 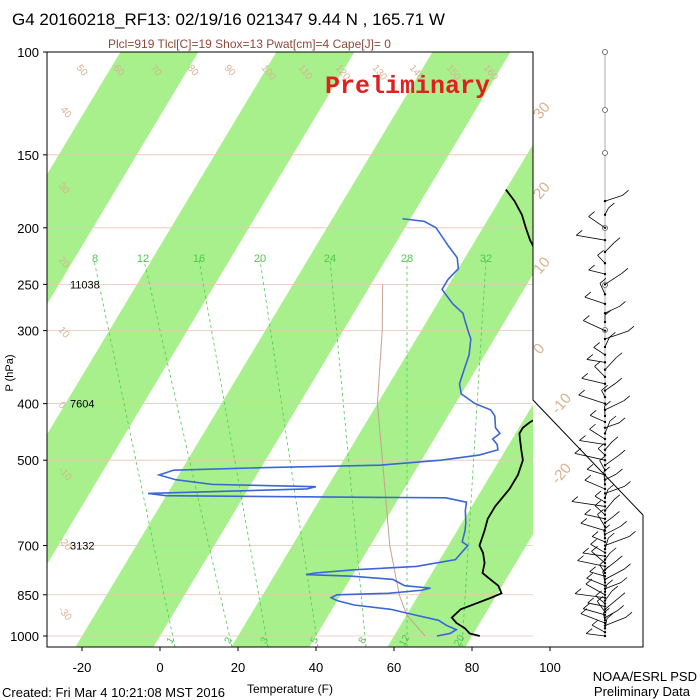 What do you see at coordinates (561, 404) in the screenshot?
I see `isotherm-label-right: -10` at bounding box center [561, 404].